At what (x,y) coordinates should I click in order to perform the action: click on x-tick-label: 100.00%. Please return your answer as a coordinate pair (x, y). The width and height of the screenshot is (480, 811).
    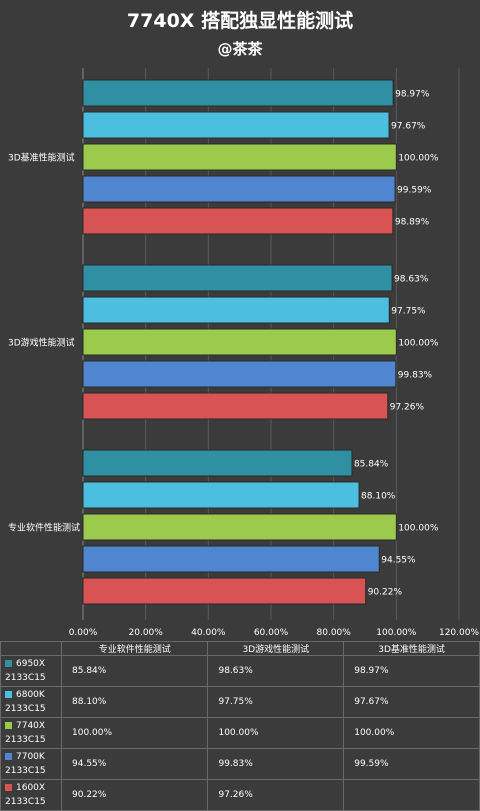
    Looking at the image, I should click on (396, 633).